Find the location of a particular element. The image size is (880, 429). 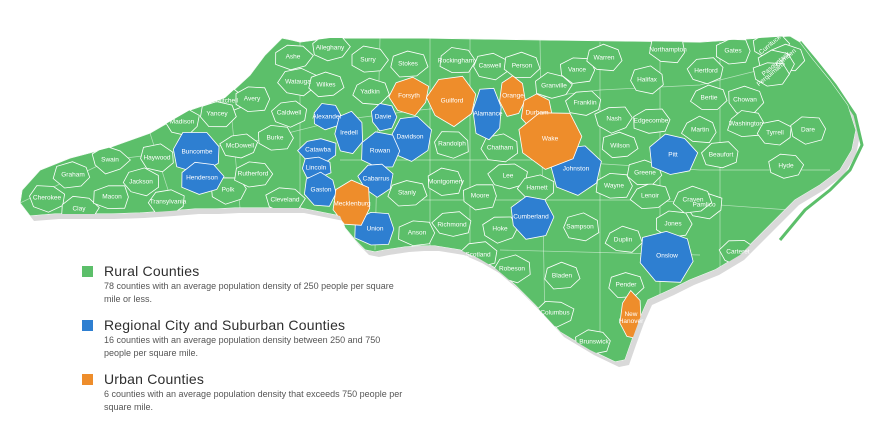

county-label-sampson: Sampson is located at coordinates (580, 227).